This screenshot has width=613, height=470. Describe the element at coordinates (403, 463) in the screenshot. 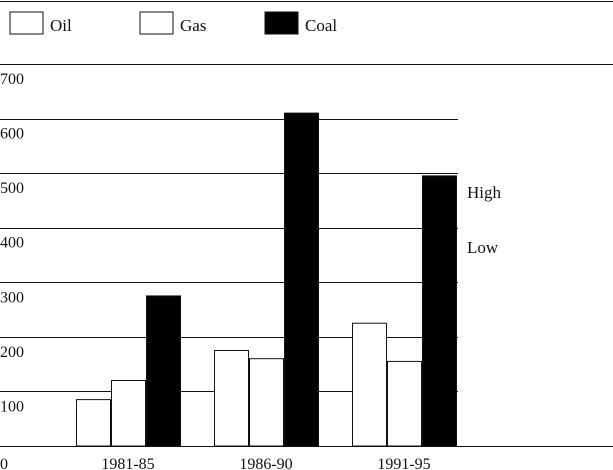

I see `x-category-label: 1991-95` at that location.